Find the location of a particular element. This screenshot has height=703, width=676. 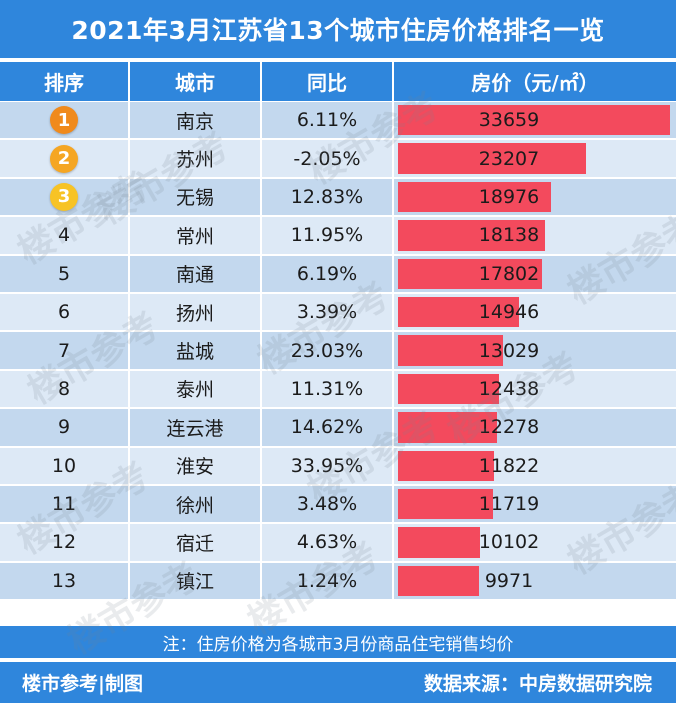

rank-number: 4 is located at coordinates (64, 235).